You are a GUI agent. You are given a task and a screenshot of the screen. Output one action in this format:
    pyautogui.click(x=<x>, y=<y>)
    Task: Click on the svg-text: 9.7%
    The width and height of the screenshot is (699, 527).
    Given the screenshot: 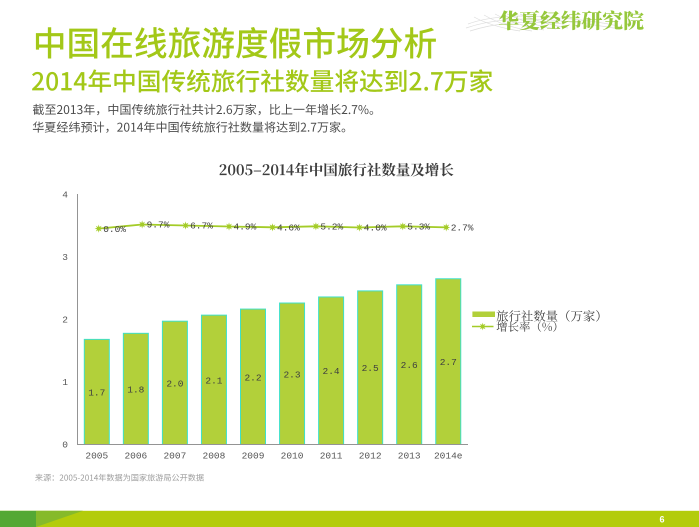 What is the action you would take?
    pyautogui.click(x=158, y=225)
    